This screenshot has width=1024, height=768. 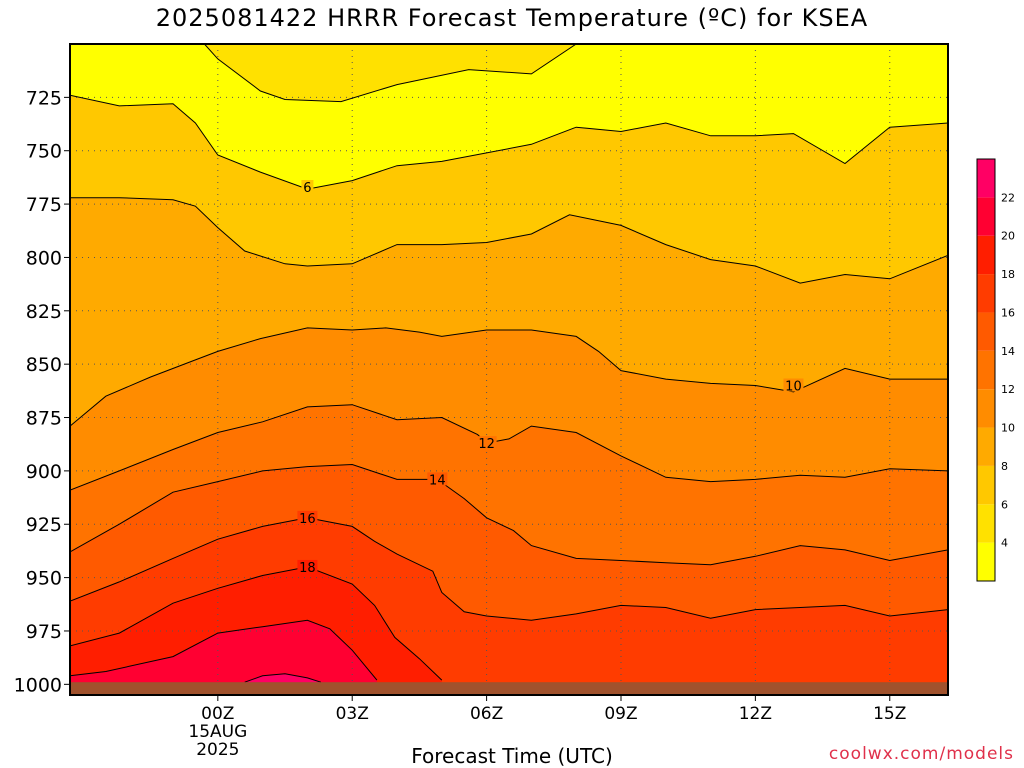 I want to click on y-tick-label: 850, so click(x=44, y=365).